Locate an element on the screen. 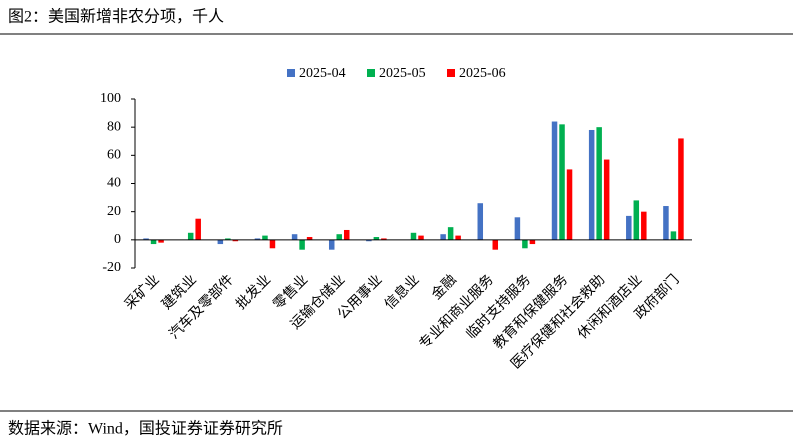 The width and height of the screenshot is (793, 444). y-tick-label: -20 is located at coordinates (111, 267).